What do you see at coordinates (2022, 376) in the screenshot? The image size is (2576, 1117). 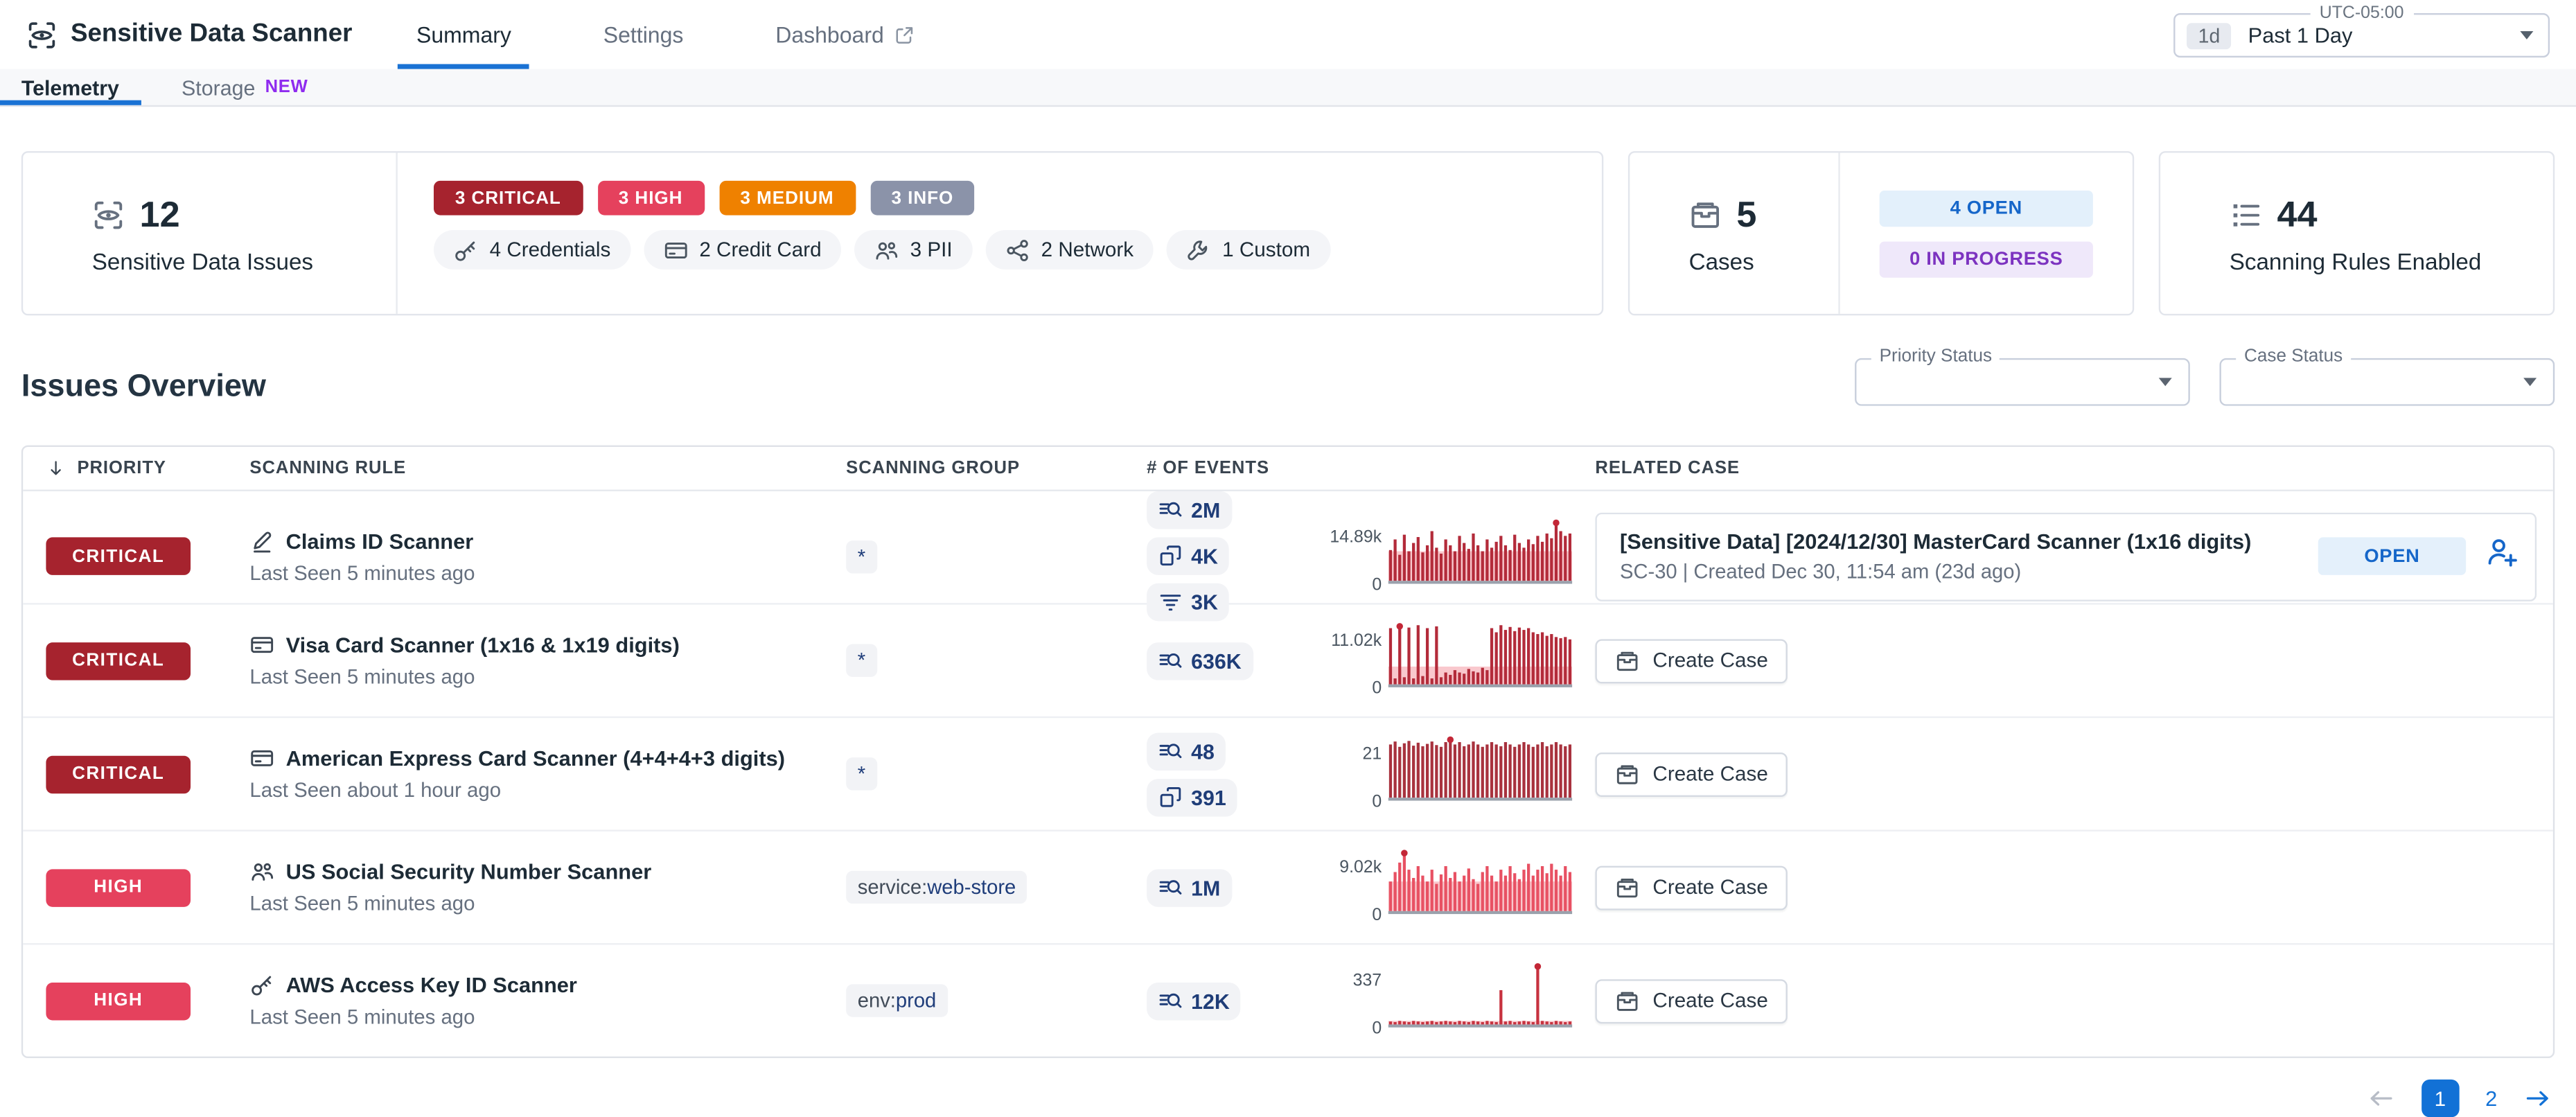 I see `filter-priority-status: Priority Status` at bounding box center [2022, 376].